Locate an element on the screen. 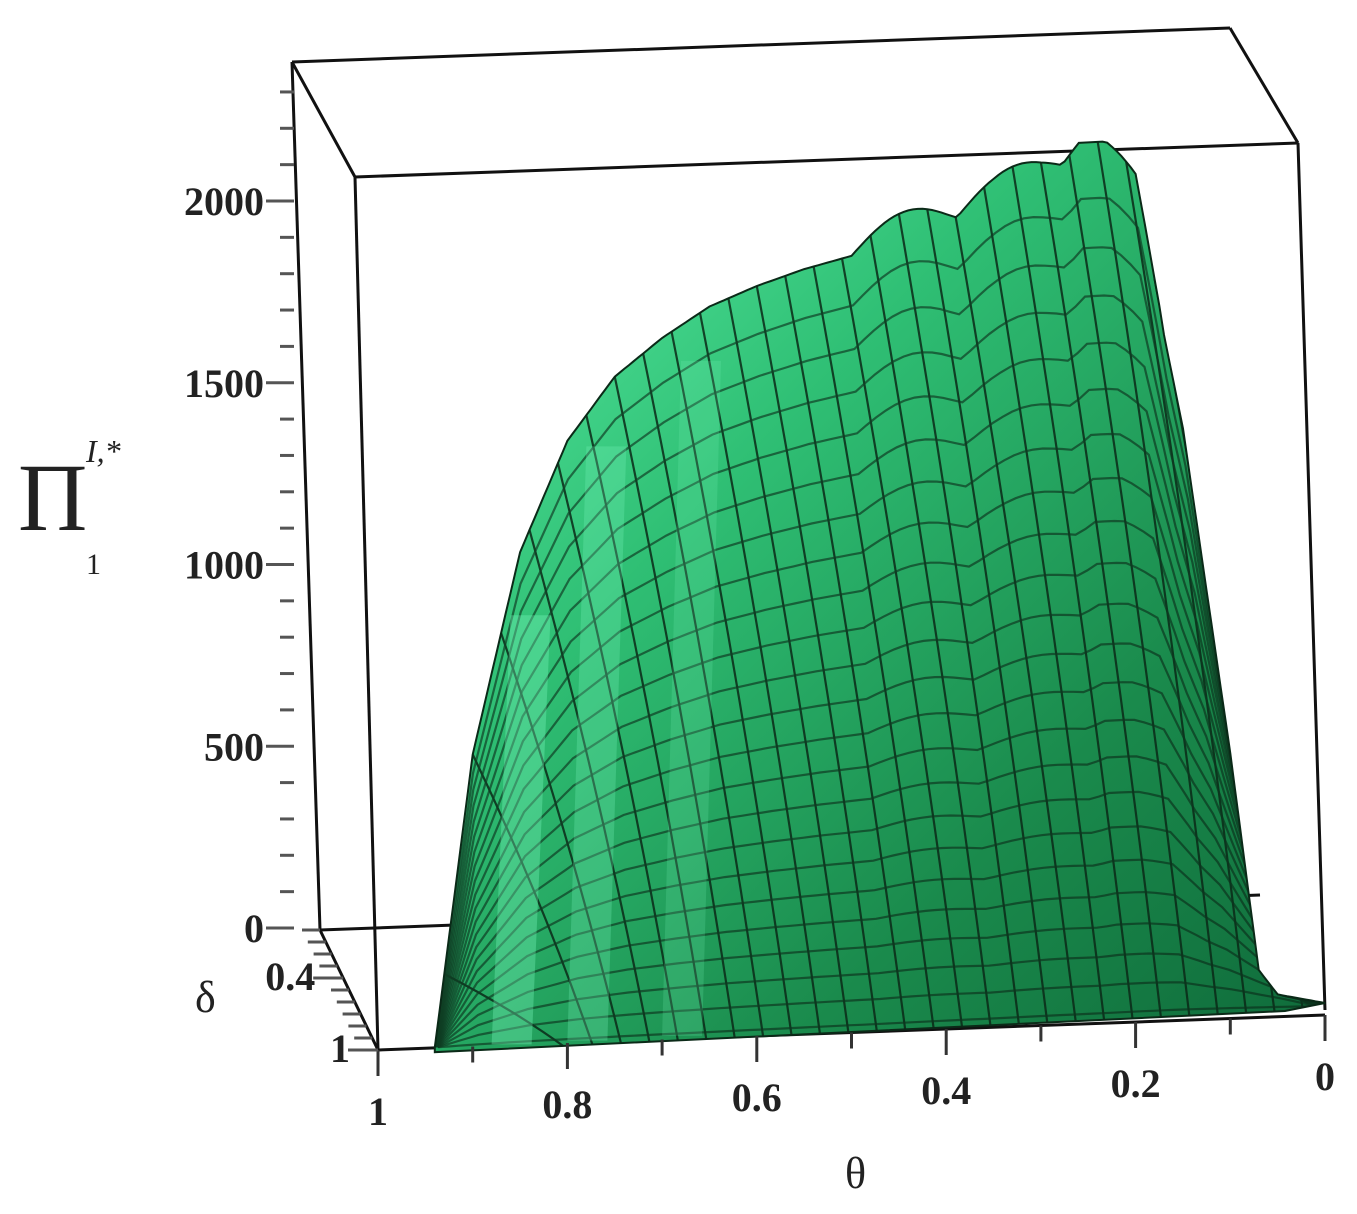 The height and width of the screenshot is (1214, 1357). z-tick-label: 500 is located at coordinates (234, 746).